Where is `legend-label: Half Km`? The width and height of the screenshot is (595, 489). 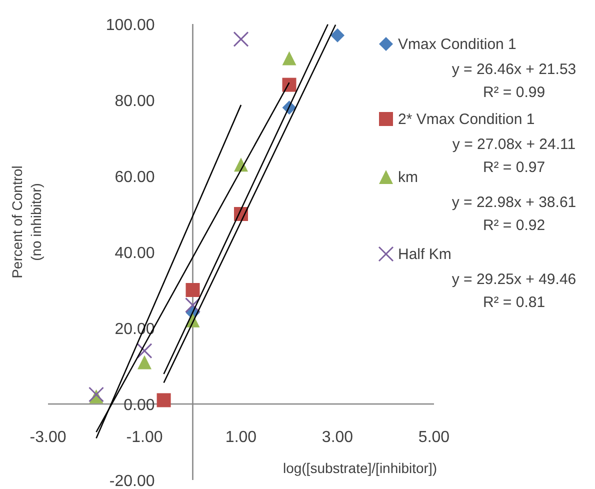 legend-label: Half Km is located at coordinates (425, 254).